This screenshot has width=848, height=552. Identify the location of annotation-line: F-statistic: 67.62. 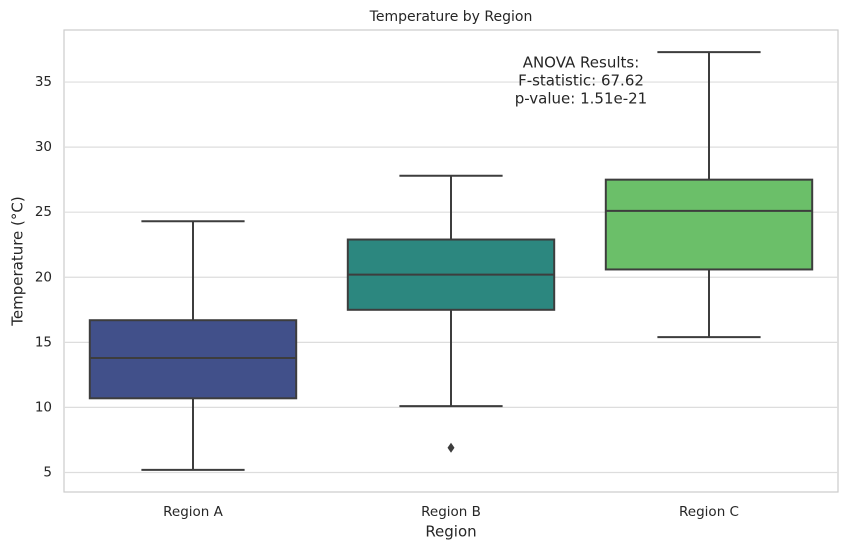
(581, 81).